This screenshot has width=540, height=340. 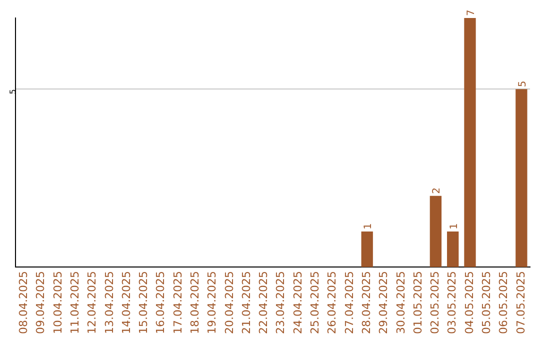 What do you see at coordinates (143, 302) in the screenshot?
I see `x-tick-label: 15.04.2025` at bounding box center [143, 302].